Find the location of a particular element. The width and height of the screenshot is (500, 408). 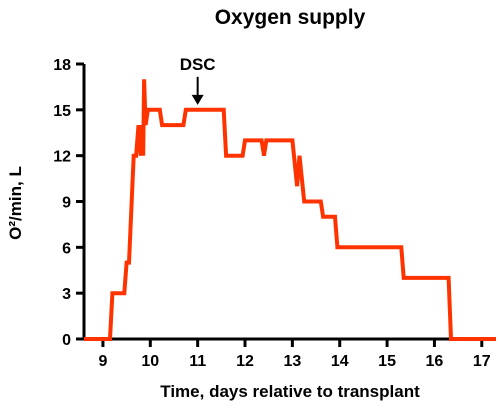

y-tick-label: 3 is located at coordinates (66, 294).